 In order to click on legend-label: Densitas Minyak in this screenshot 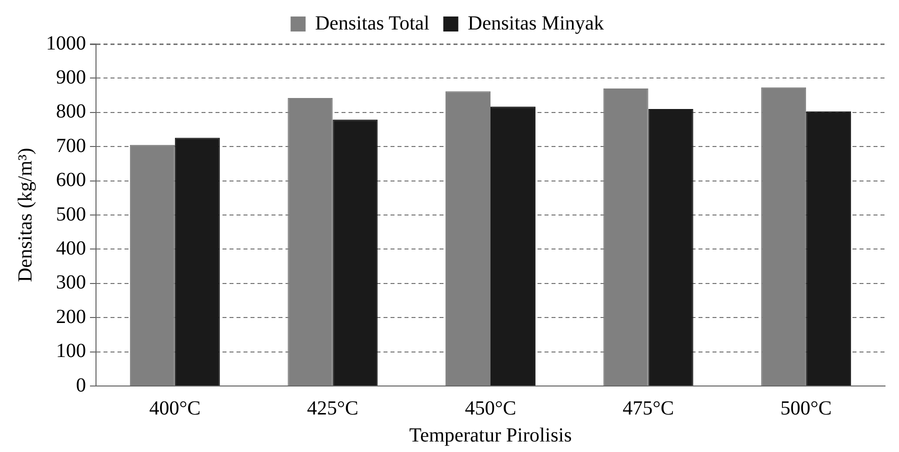, I will do `click(536, 23)`.